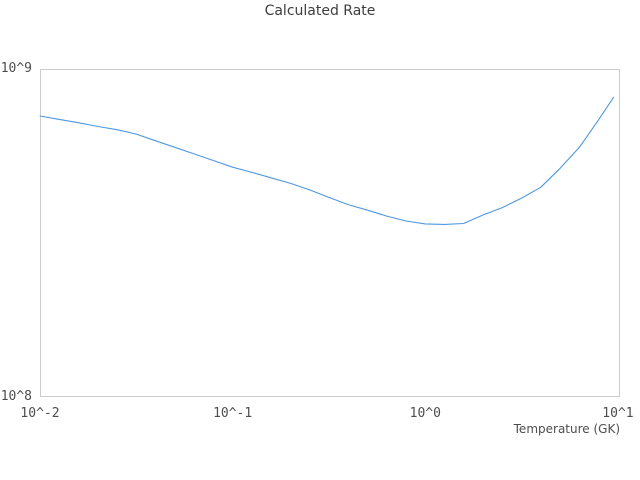 The height and width of the screenshot is (480, 640). I want to click on y-tick-label: 10^8, so click(16, 396).